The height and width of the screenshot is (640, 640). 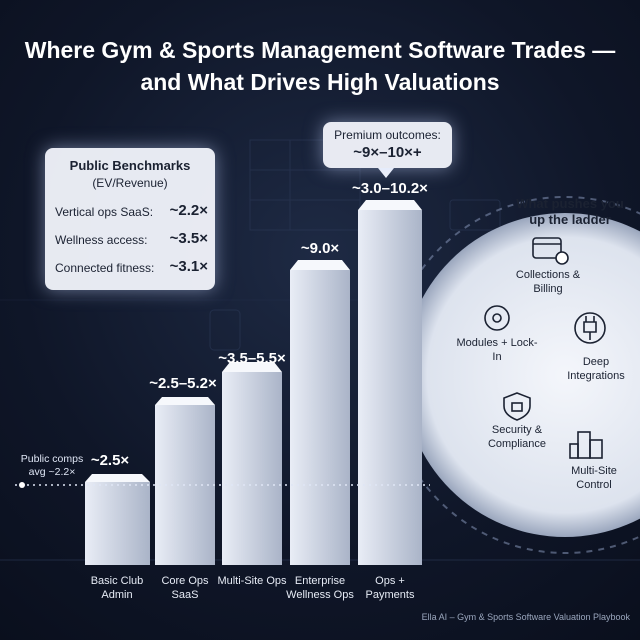 What do you see at coordinates (252, 358) in the screenshot?
I see `bar-label: ~3.5–5.5×` at bounding box center [252, 358].